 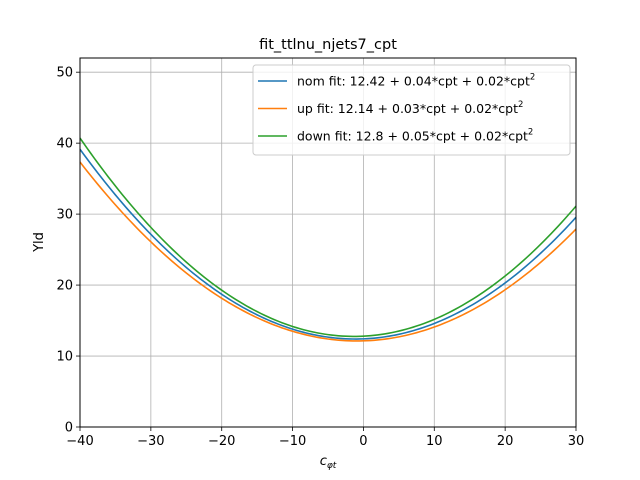 I want to click on x-tick-label: −30, so click(x=150, y=441).